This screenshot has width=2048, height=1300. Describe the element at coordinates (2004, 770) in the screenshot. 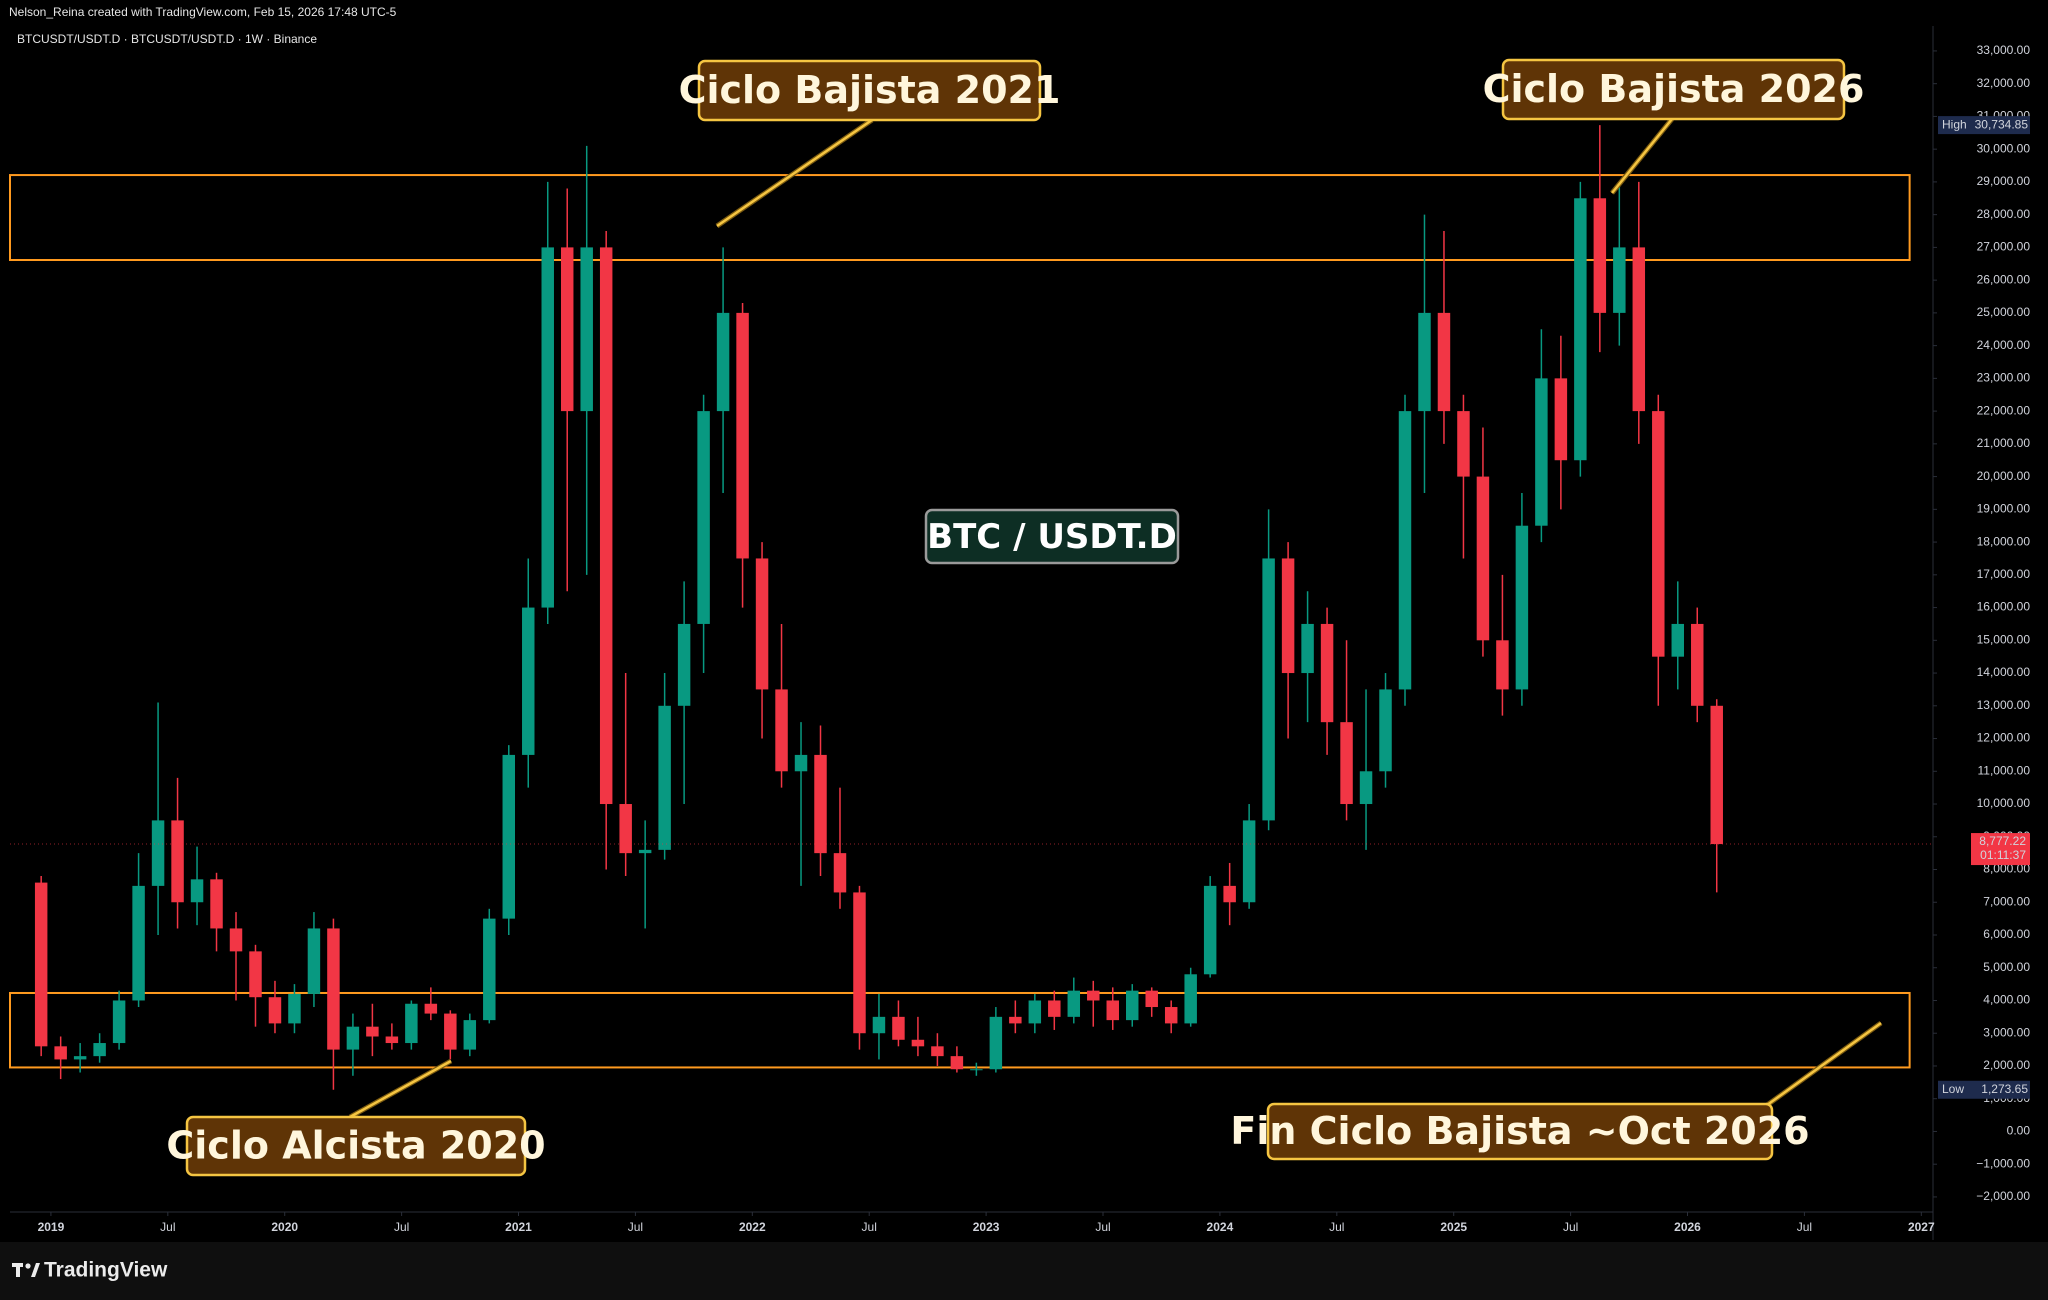

I see `y-tick-label: 11,000.00` at that location.